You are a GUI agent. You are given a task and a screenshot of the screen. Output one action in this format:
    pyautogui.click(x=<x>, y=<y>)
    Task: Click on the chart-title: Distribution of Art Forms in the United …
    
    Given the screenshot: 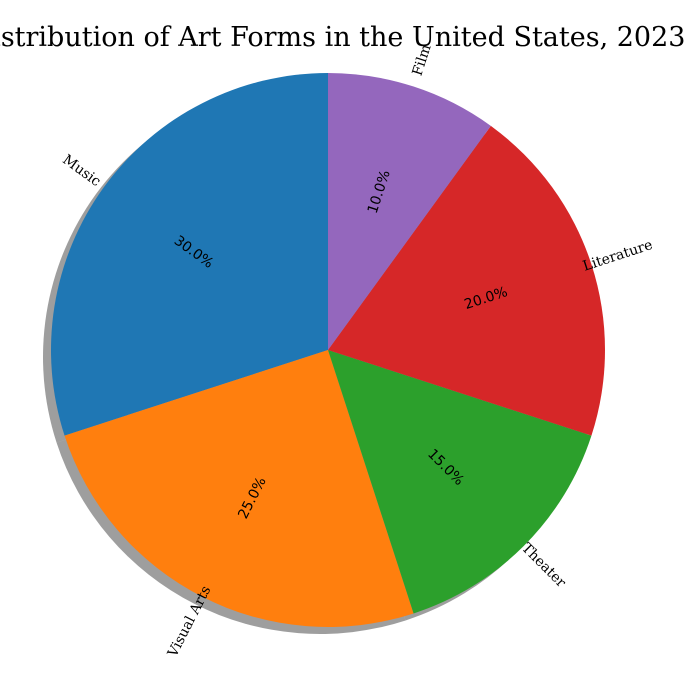 What is the action you would take?
    pyautogui.click(x=342, y=37)
    